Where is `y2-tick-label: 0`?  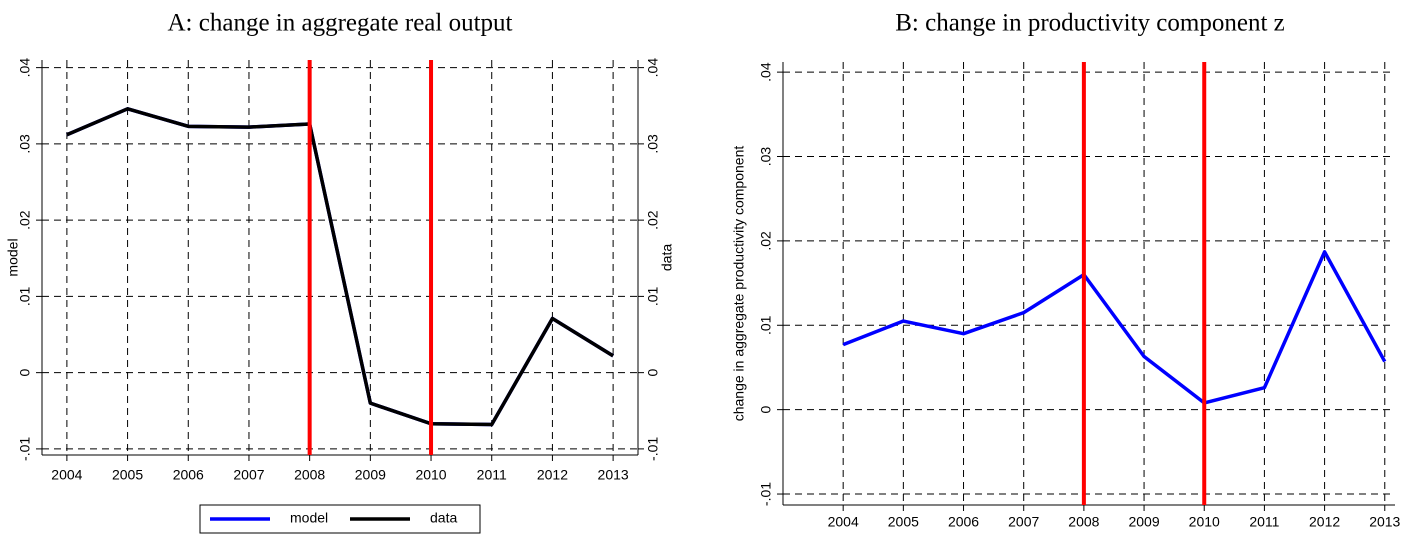 y2-tick-label: 0 is located at coordinates (653, 373).